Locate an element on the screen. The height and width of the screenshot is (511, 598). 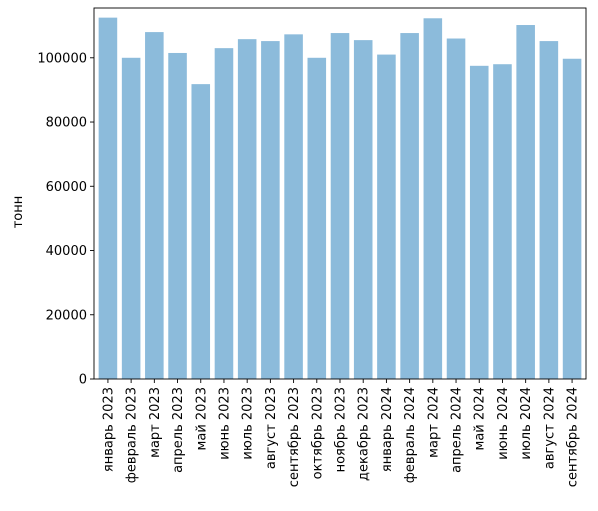
x-tick-label: сентябрь 2023 is located at coordinates (294, 437).